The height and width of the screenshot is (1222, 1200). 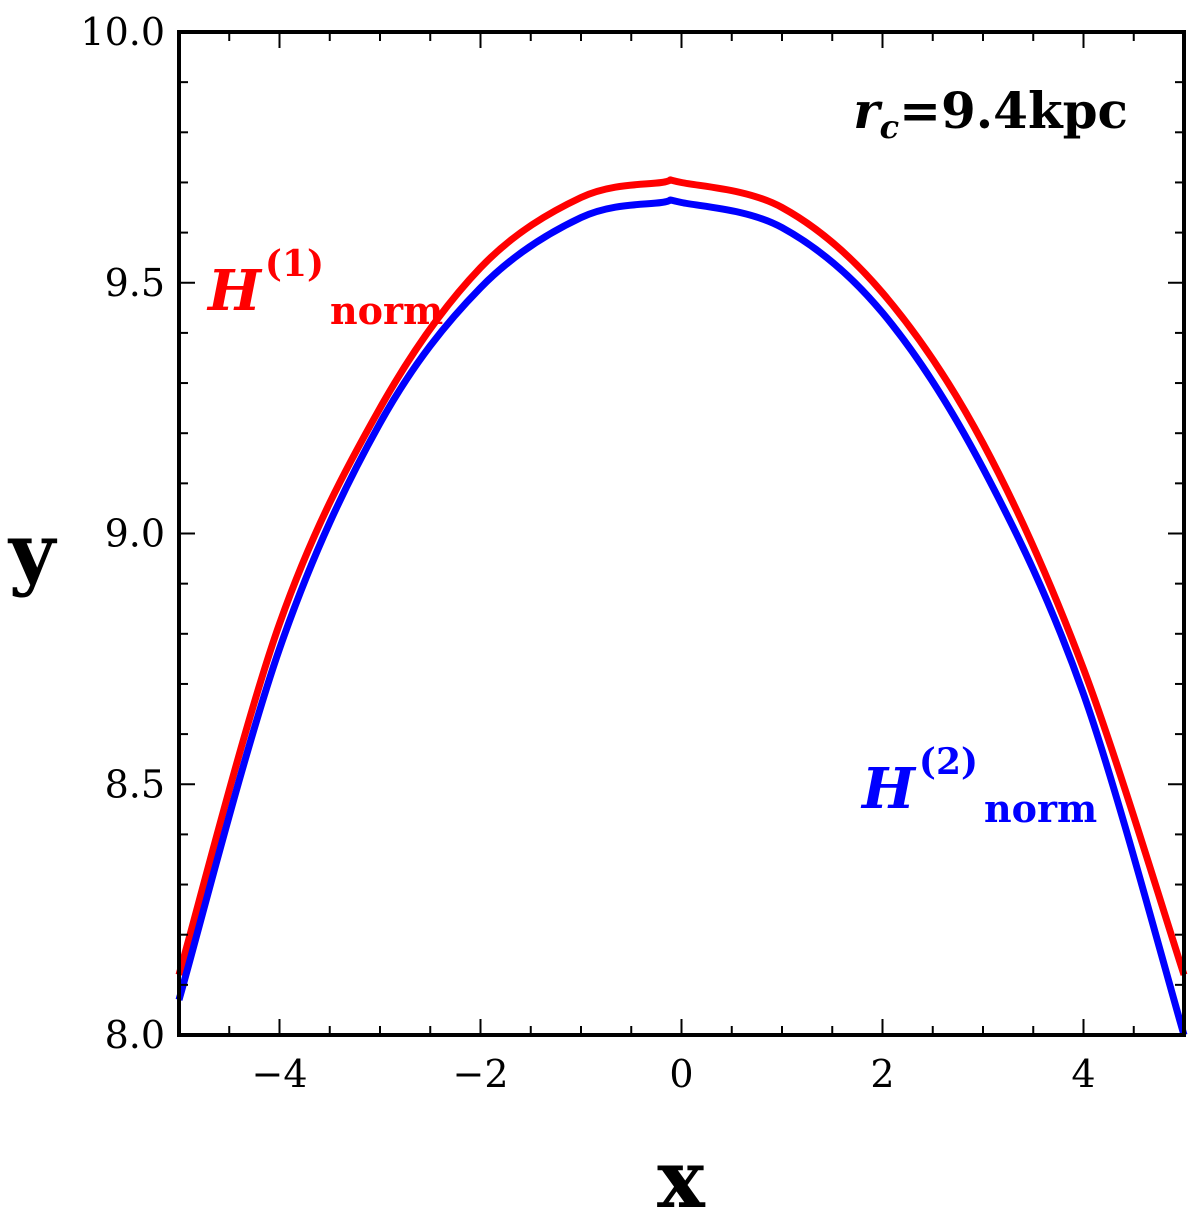 I want to click on y-axis-title: y, so click(x=32, y=552).